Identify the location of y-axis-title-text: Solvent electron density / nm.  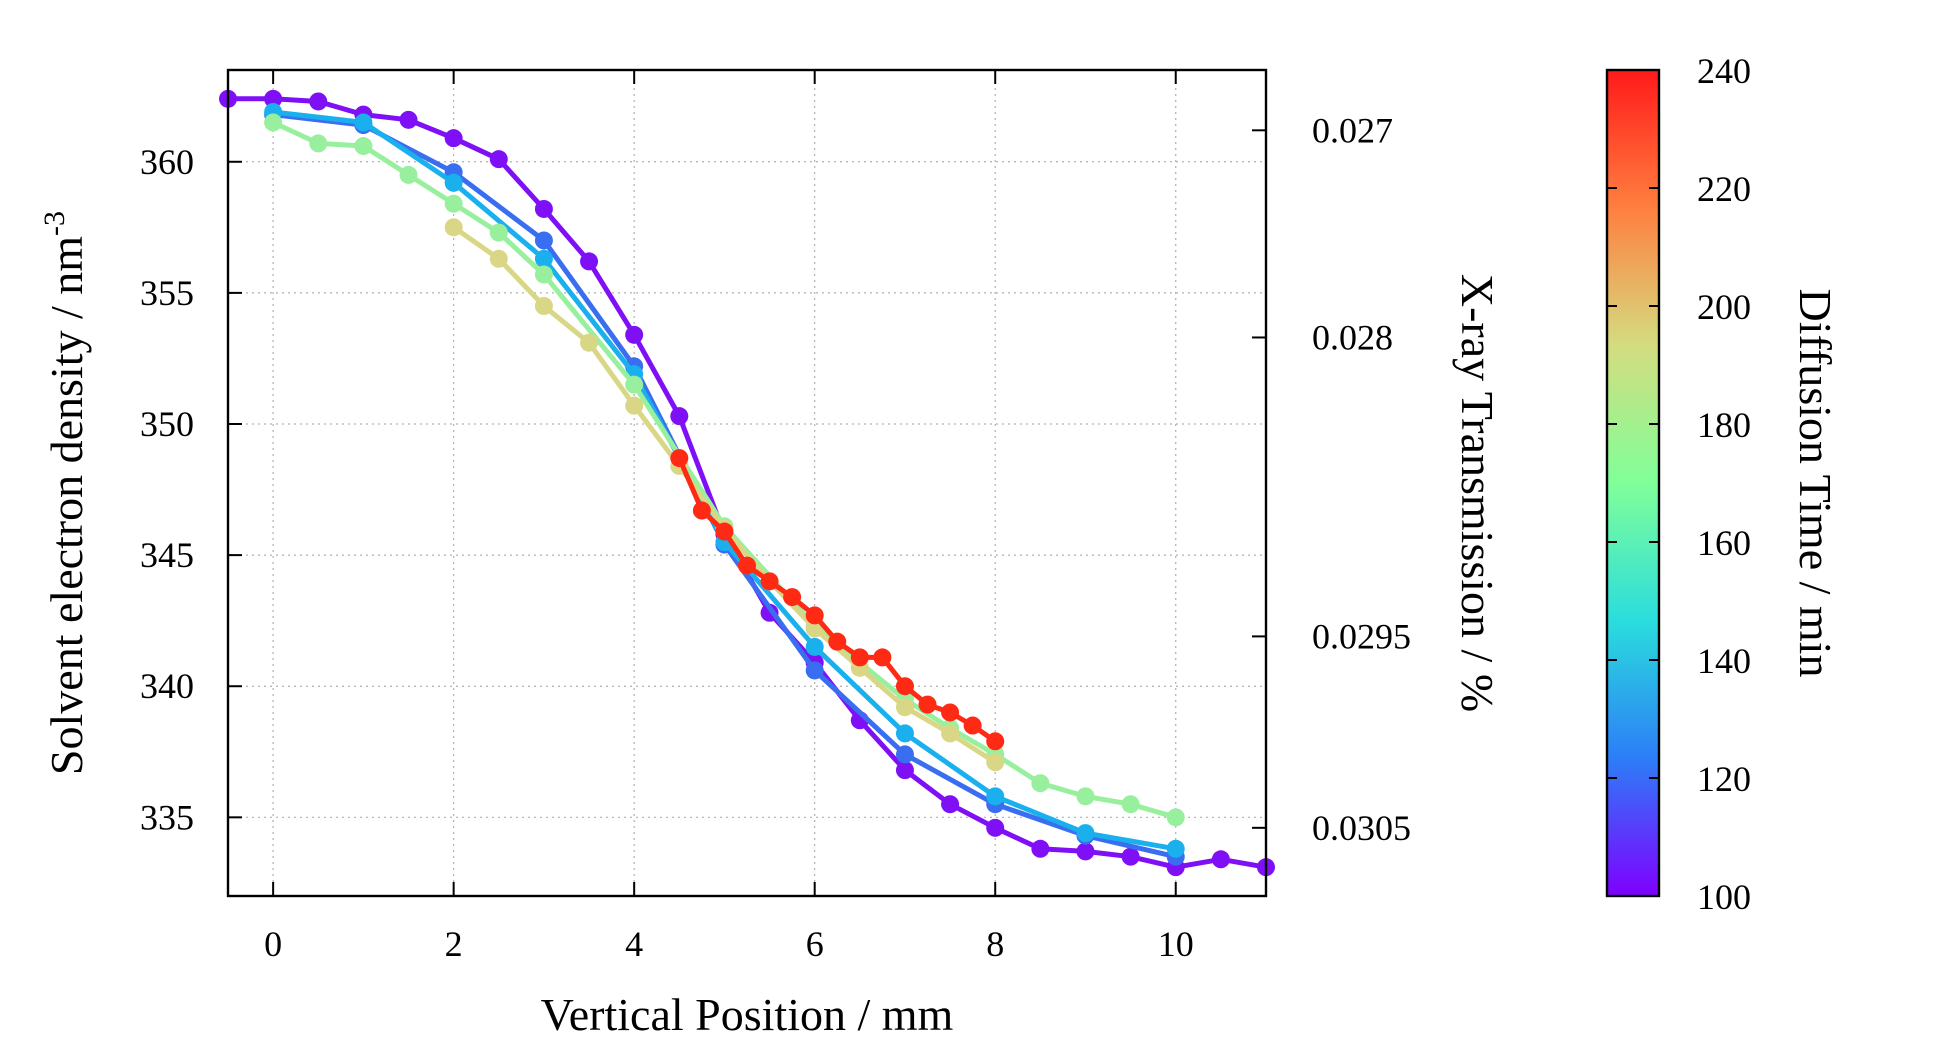
(66, 505).